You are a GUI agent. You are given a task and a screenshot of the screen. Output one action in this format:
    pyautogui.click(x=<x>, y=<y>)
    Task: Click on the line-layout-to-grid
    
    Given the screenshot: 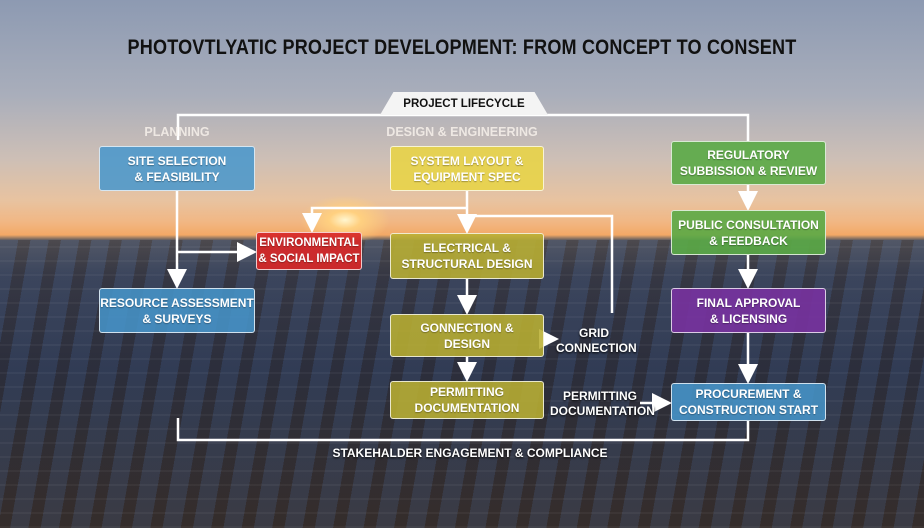 What is the action you would take?
    pyautogui.click(x=540, y=263)
    